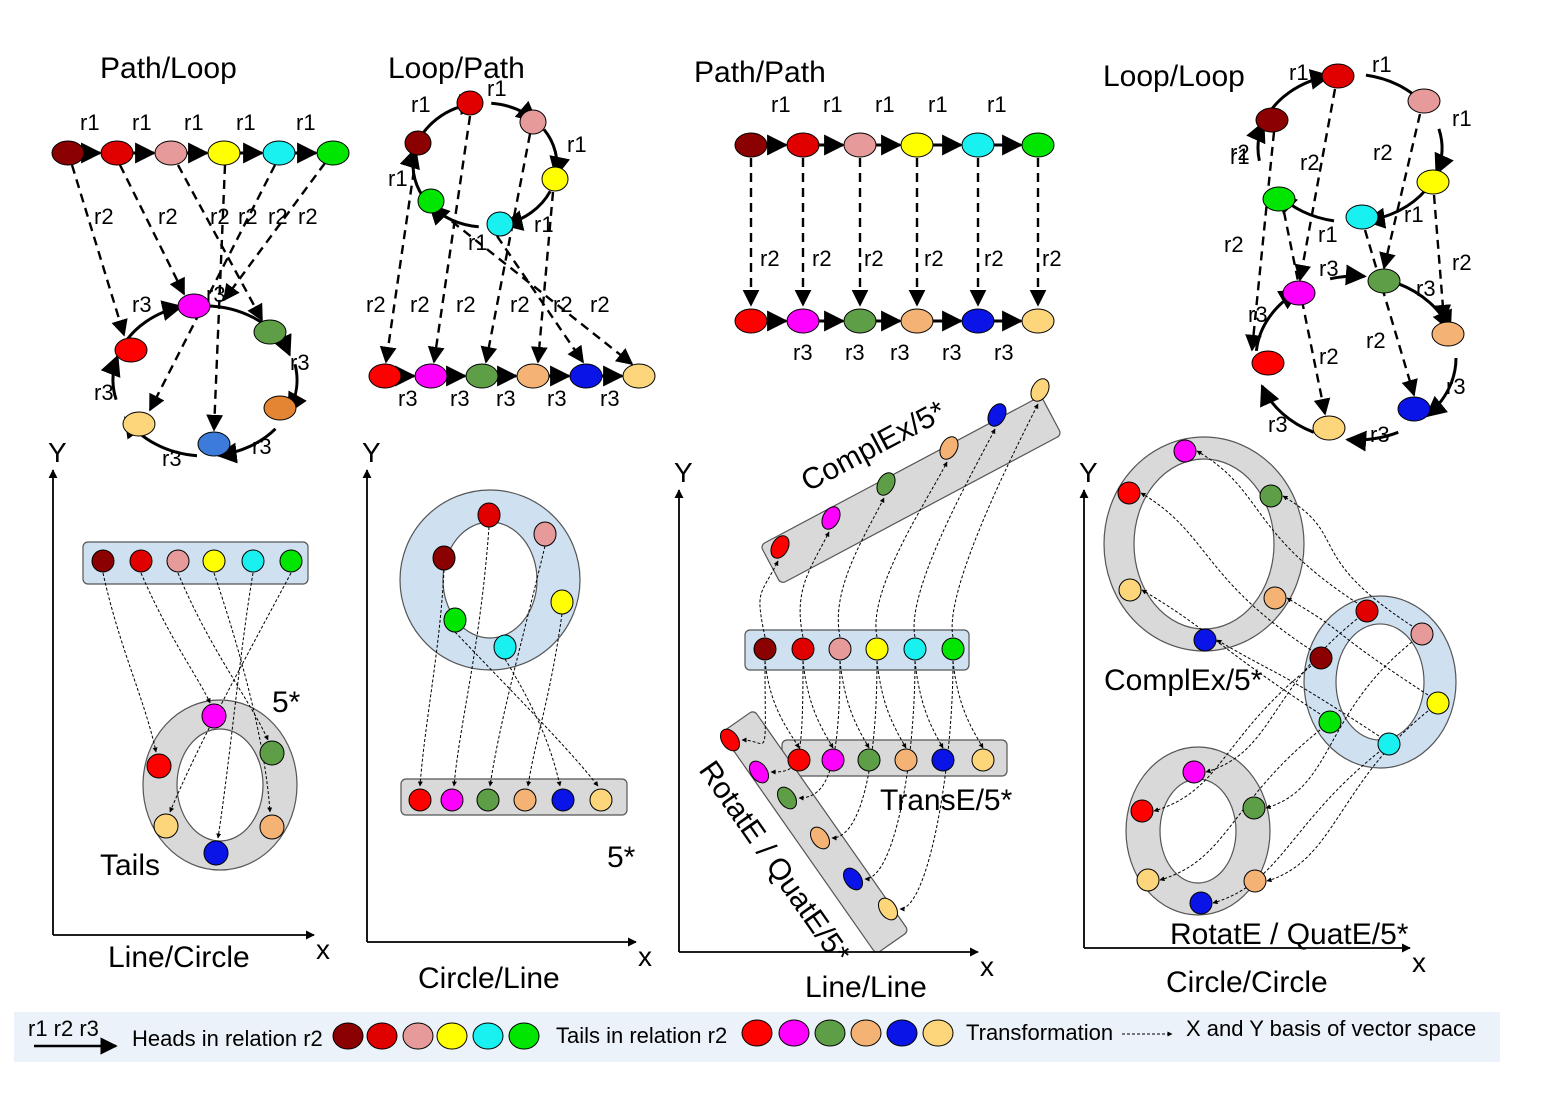  What do you see at coordinates (168, 68) in the screenshot?
I see `panel-title: Path/Loop` at bounding box center [168, 68].